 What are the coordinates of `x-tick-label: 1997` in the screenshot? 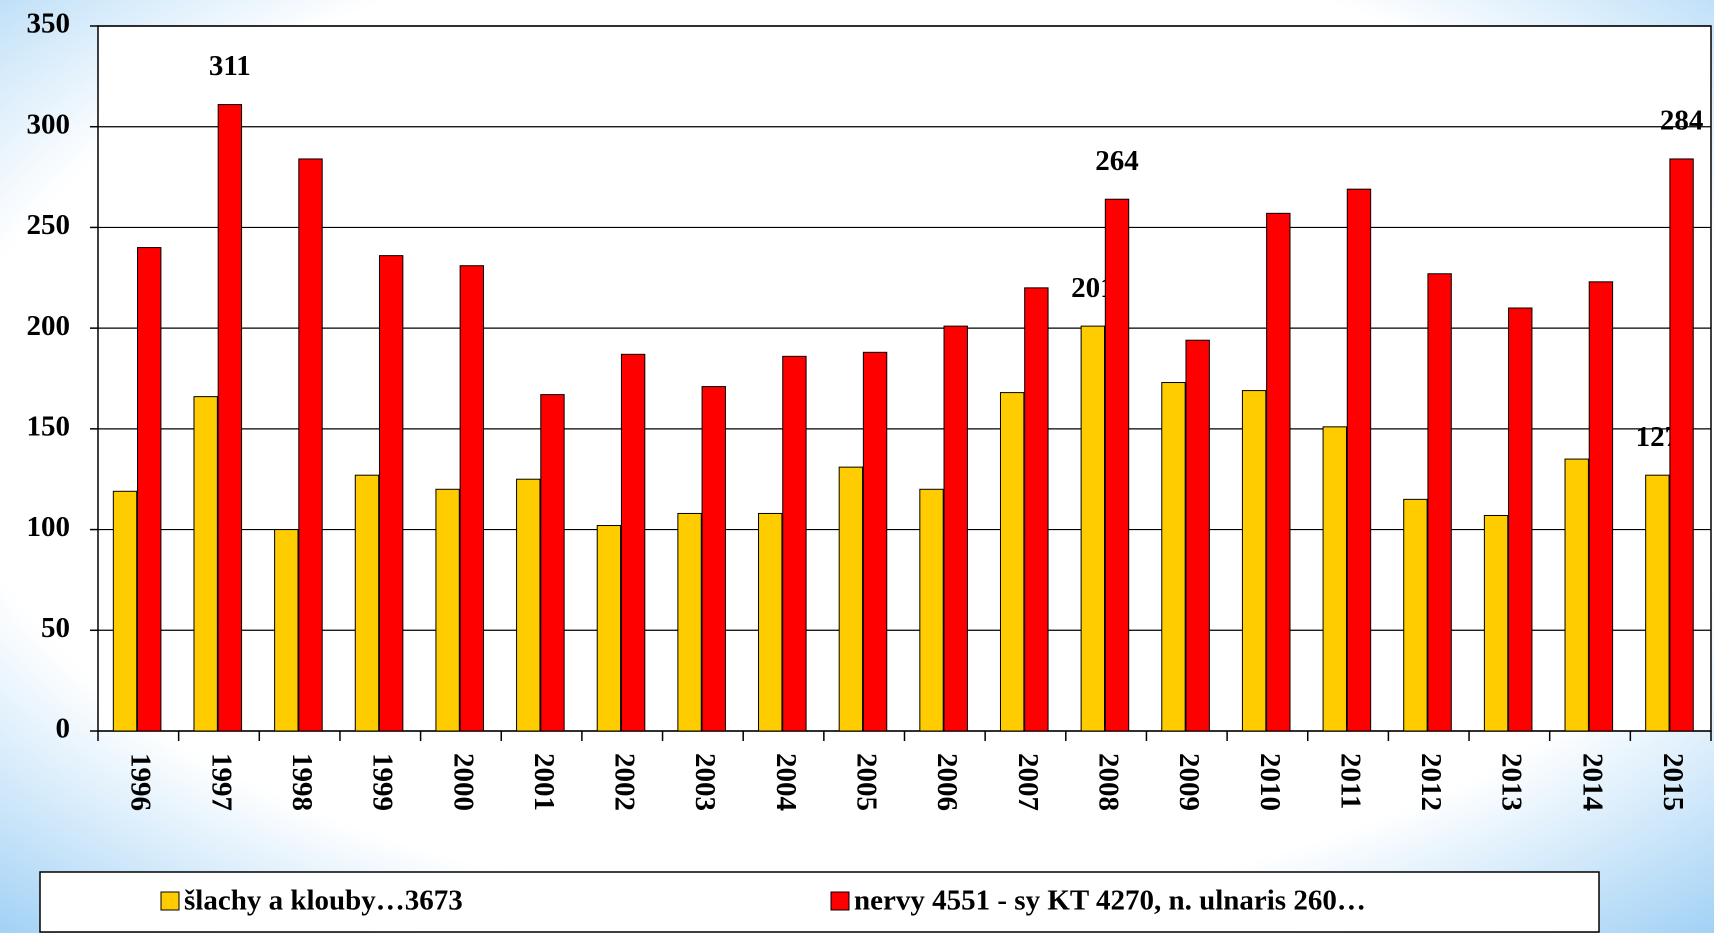 It's located at (221, 782).